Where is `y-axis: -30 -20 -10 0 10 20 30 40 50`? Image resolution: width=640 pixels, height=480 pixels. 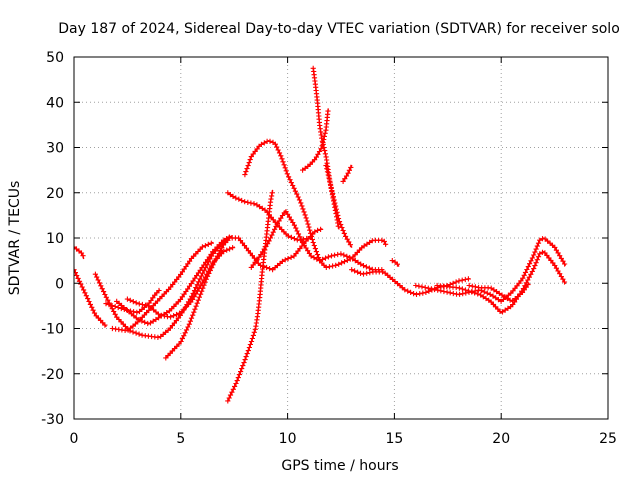
y-axis: -30 -20 -10 0 10 20 30 40 50 is located at coordinates (52, 239).